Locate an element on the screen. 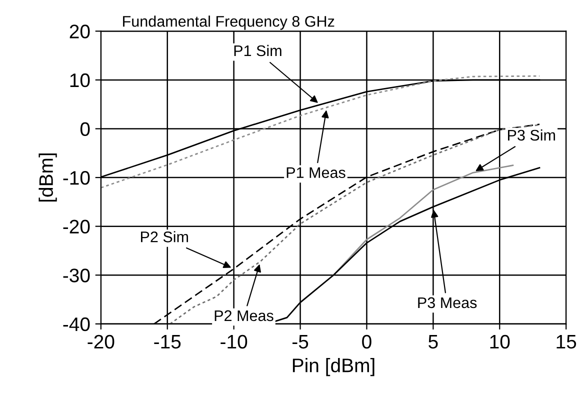 This screenshot has height=410, width=580. annotation: P2 Meas is located at coordinates (244, 316).